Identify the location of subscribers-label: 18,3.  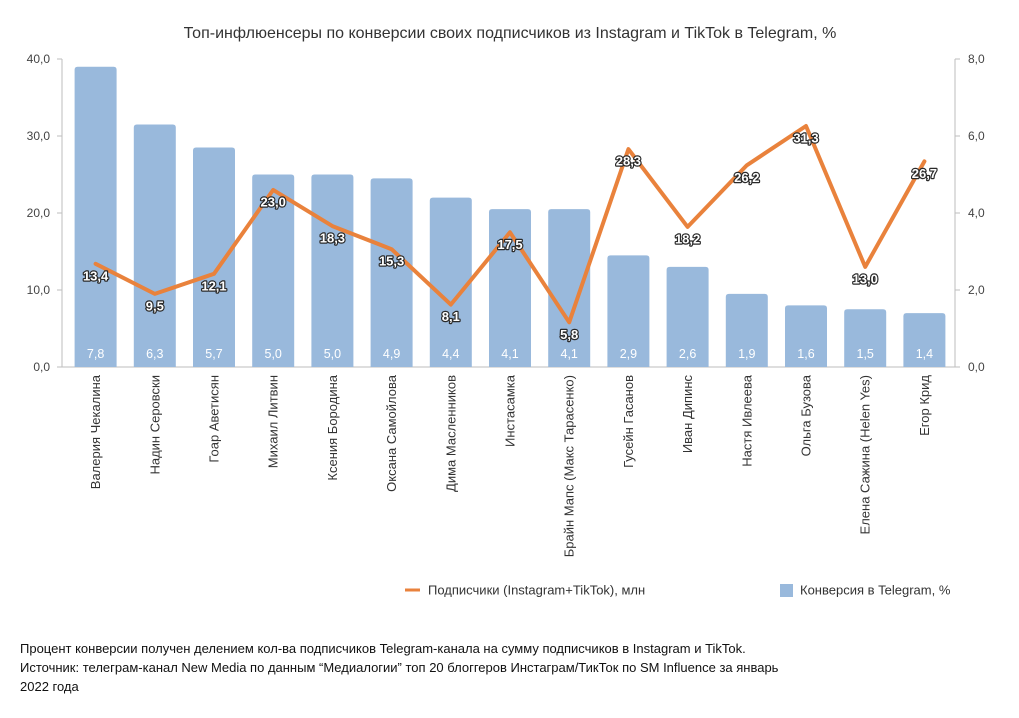
(332, 238).